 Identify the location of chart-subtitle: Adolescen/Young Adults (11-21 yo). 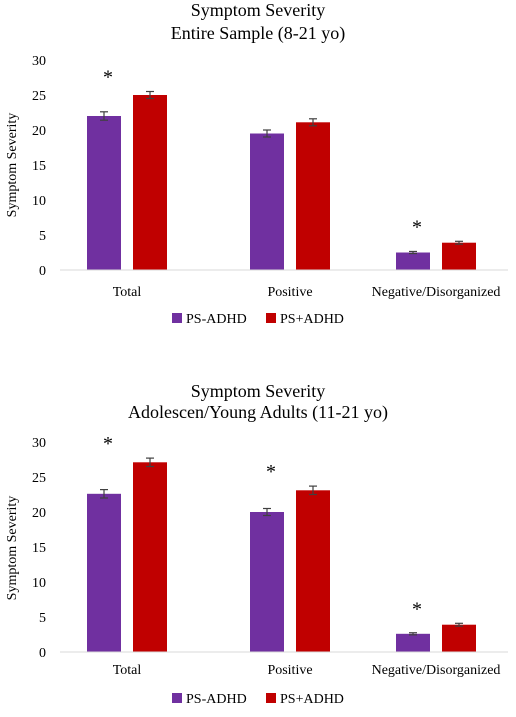
(258, 412).